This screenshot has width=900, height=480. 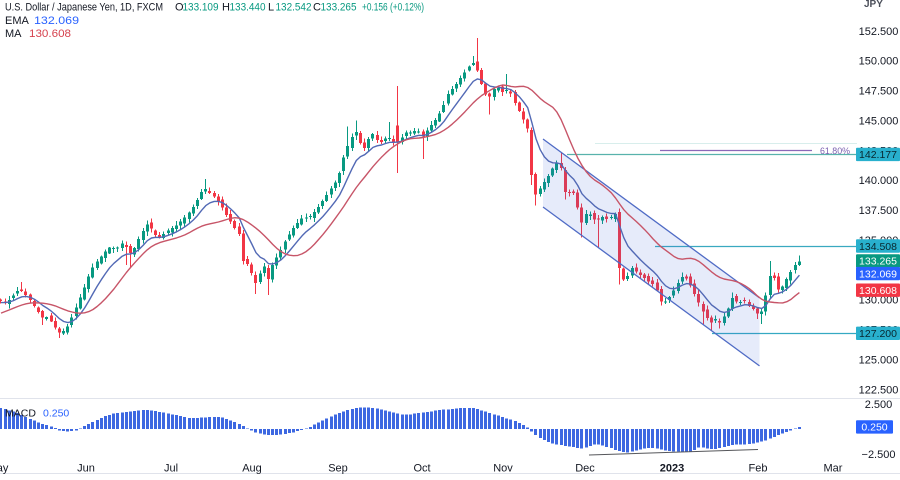 I want to click on svg-text: 147.500, so click(x=879, y=92).